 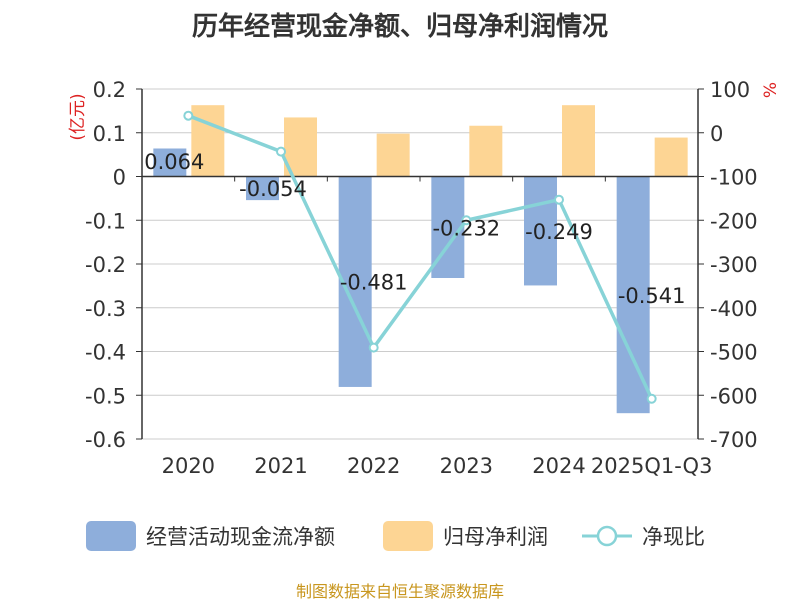 I want to click on legend: 经营活动现金流净额 归母净利润 净现比, so click(x=400, y=536).